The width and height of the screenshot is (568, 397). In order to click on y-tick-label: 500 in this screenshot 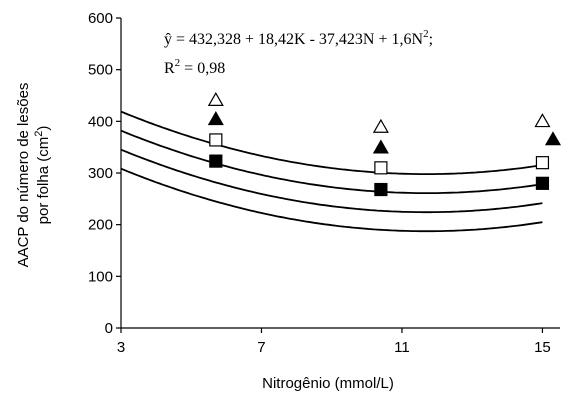, I will do `click(100, 70)`.